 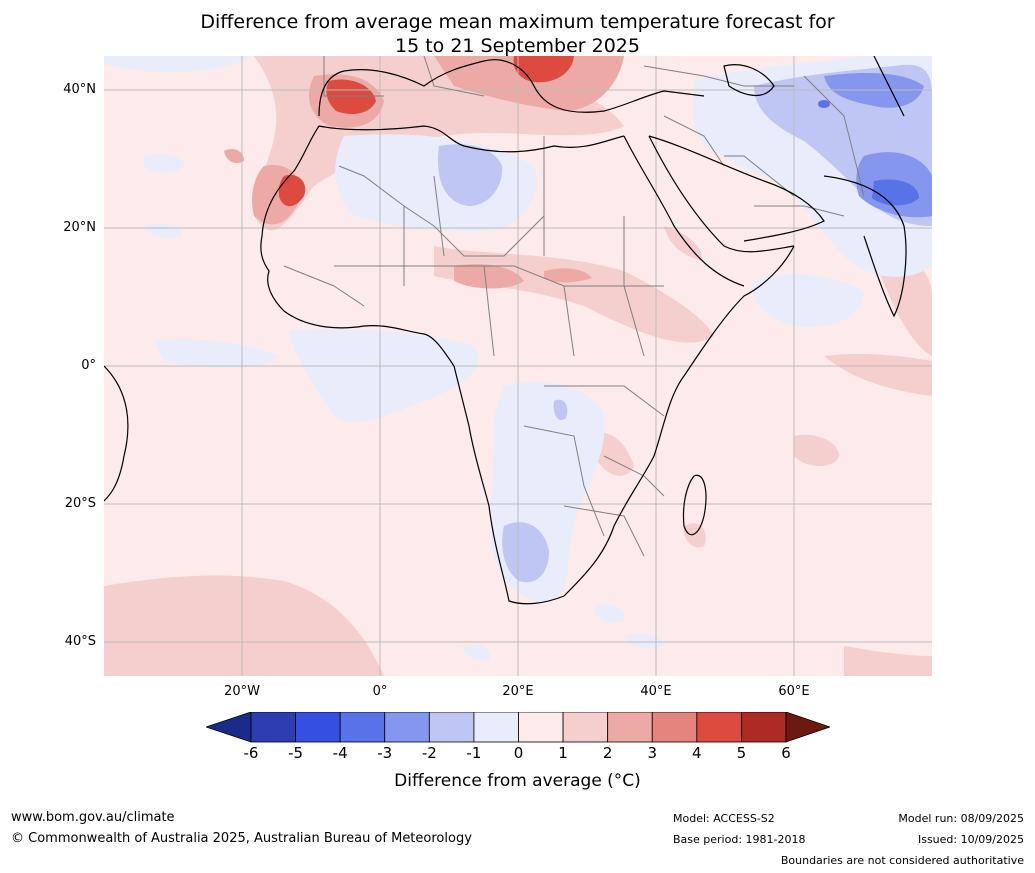 What do you see at coordinates (229, 727) in the screenshot?
I see `colorbar-arrow-low` at bounding box center [229, 727].